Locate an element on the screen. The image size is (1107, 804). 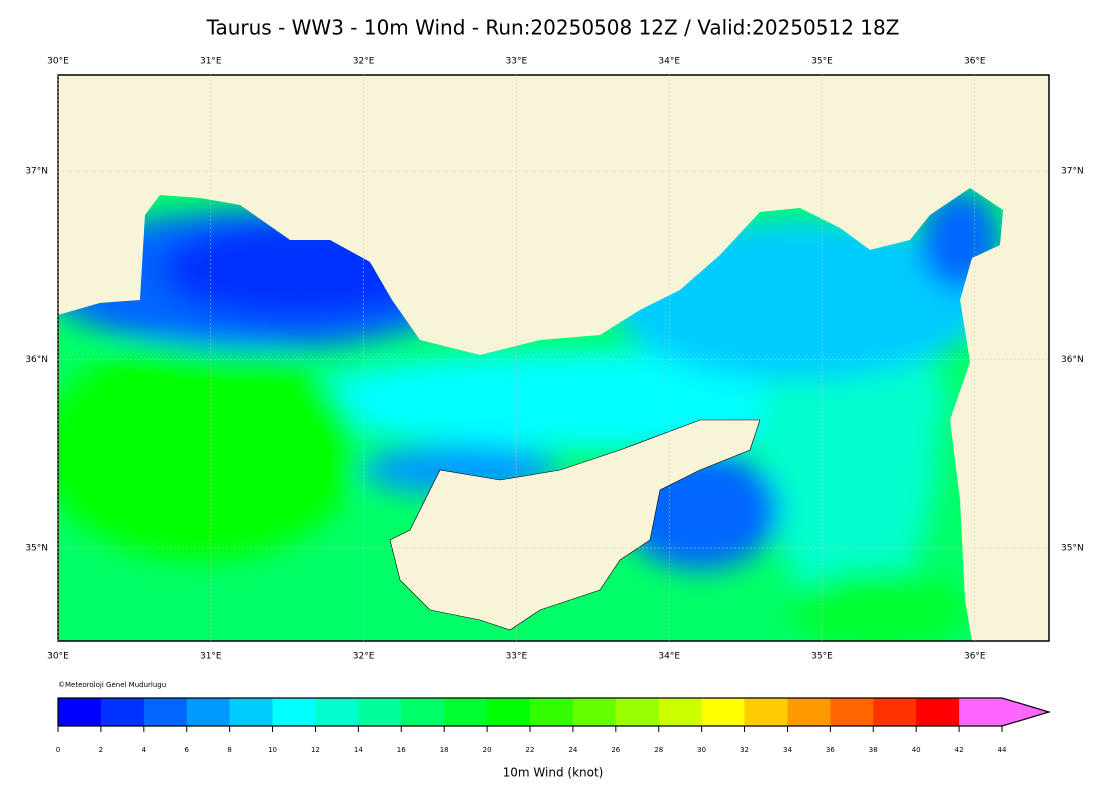
credit: ©Meteoroloji Genel Mudurlugu is located at coordinates (112, 685).